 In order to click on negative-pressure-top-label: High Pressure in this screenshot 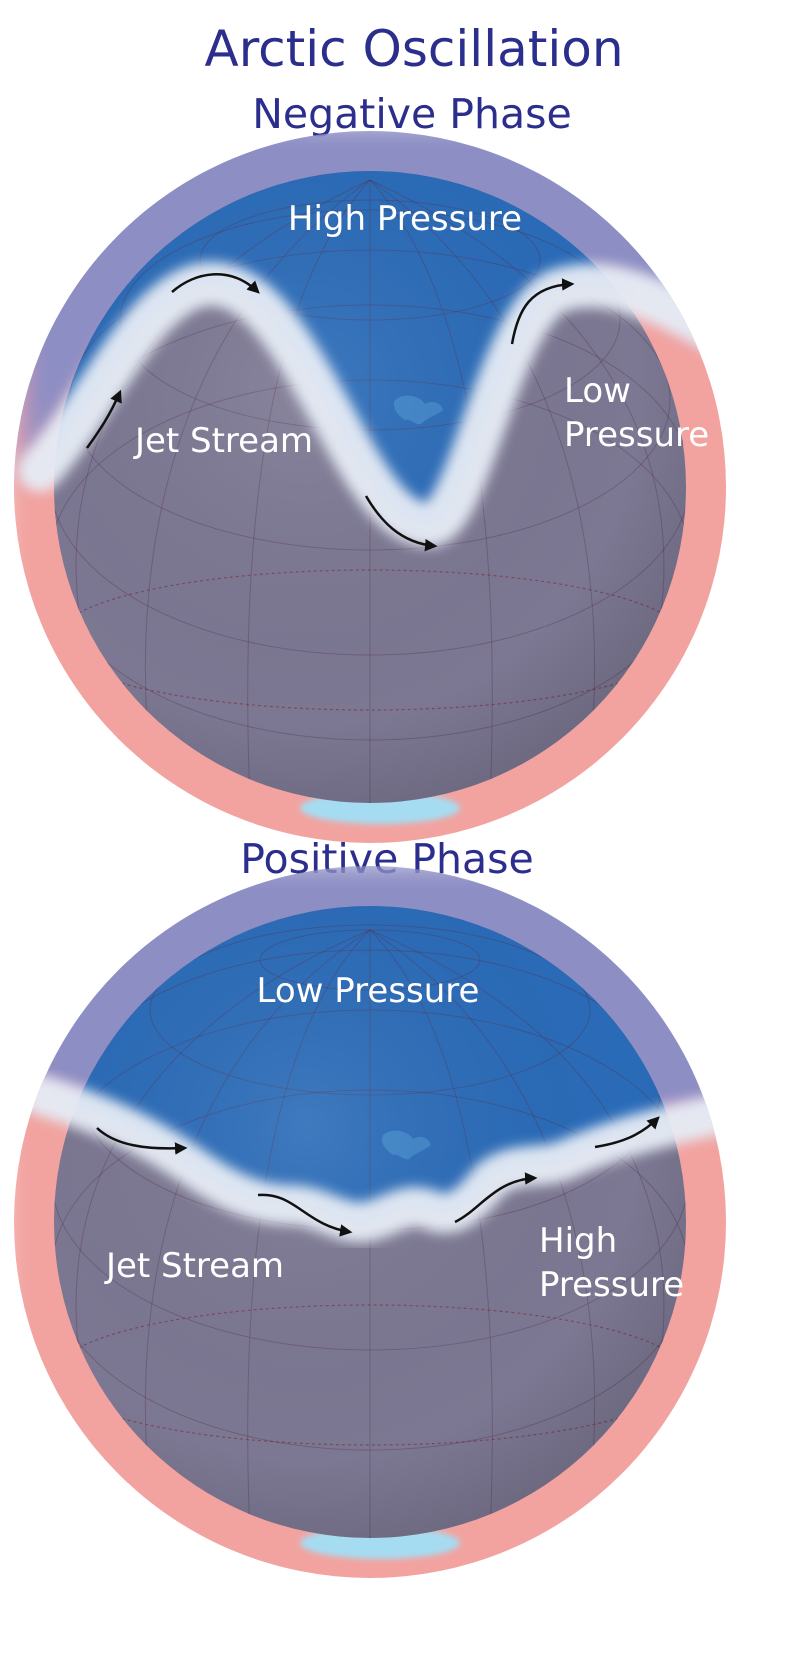, I will do `click(405, 219)`.